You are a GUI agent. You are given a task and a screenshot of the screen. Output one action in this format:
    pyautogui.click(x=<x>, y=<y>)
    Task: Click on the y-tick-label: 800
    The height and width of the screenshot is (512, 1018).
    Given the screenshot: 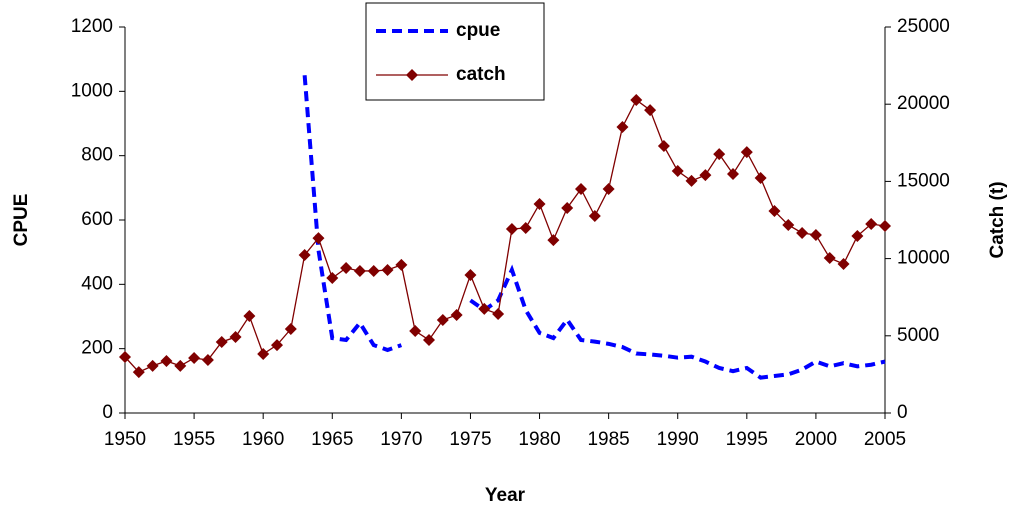 What is the action you would take?
    pyautogui.click(x=97, y=155)
    